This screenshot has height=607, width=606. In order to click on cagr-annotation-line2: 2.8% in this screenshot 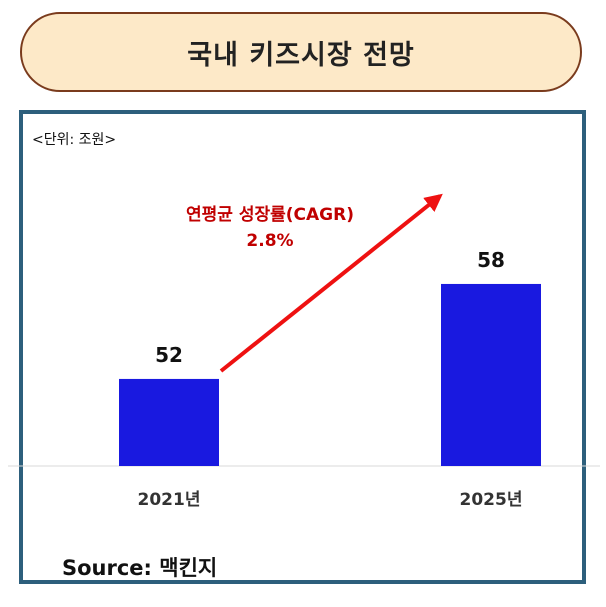, I will do `click(269, 241)`.